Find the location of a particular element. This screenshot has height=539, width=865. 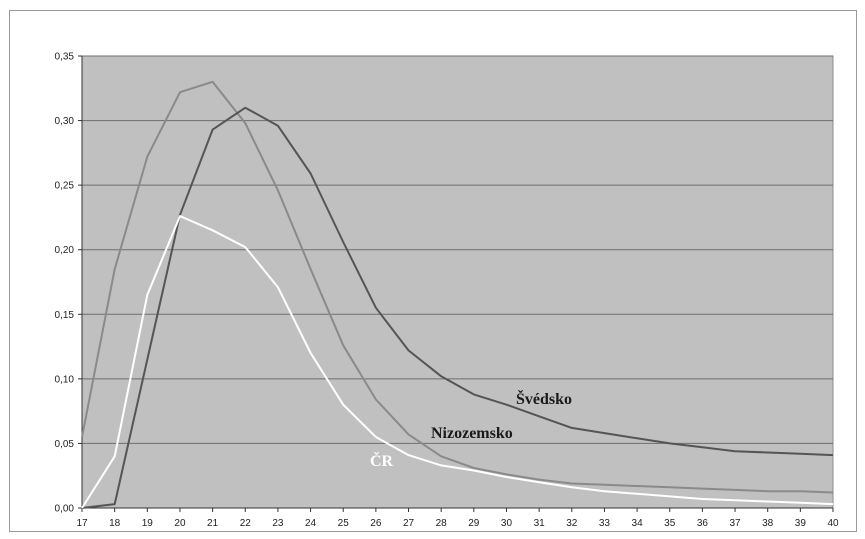

y-axis-ticks: 0,00 0,05 0,10 0,15 0,20 0,25 0,30 0,35 is located at coordinates (68, 283).